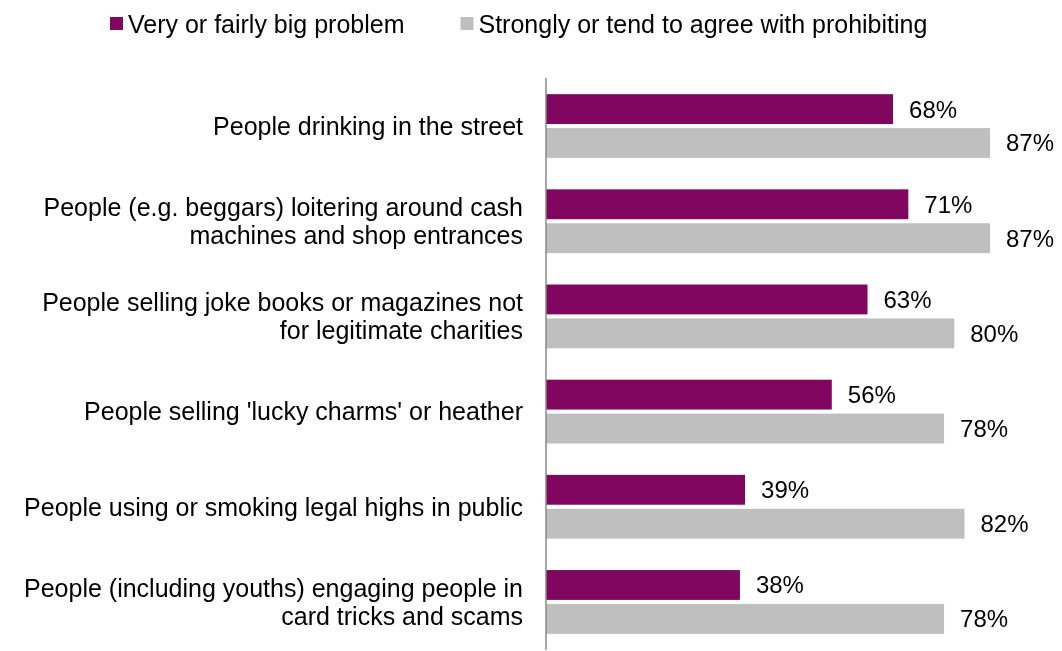 The width and height of the screenshot is (1062, 651). Describe the element at coordinates (266, 23) in the screenshot. I see `legend-label: Very or fairly big problem` at that location.